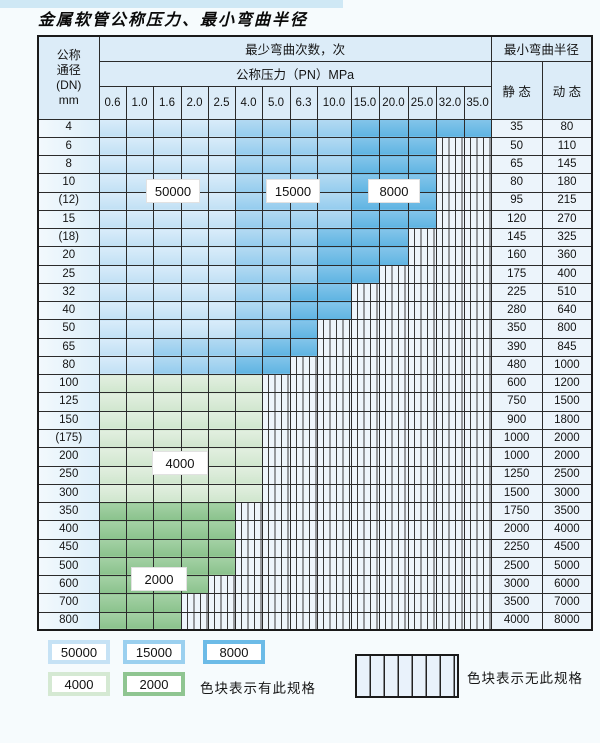 The height and width of the screenshot is (743, 600). I want to click on dn-value: (175), so click(68, 439).